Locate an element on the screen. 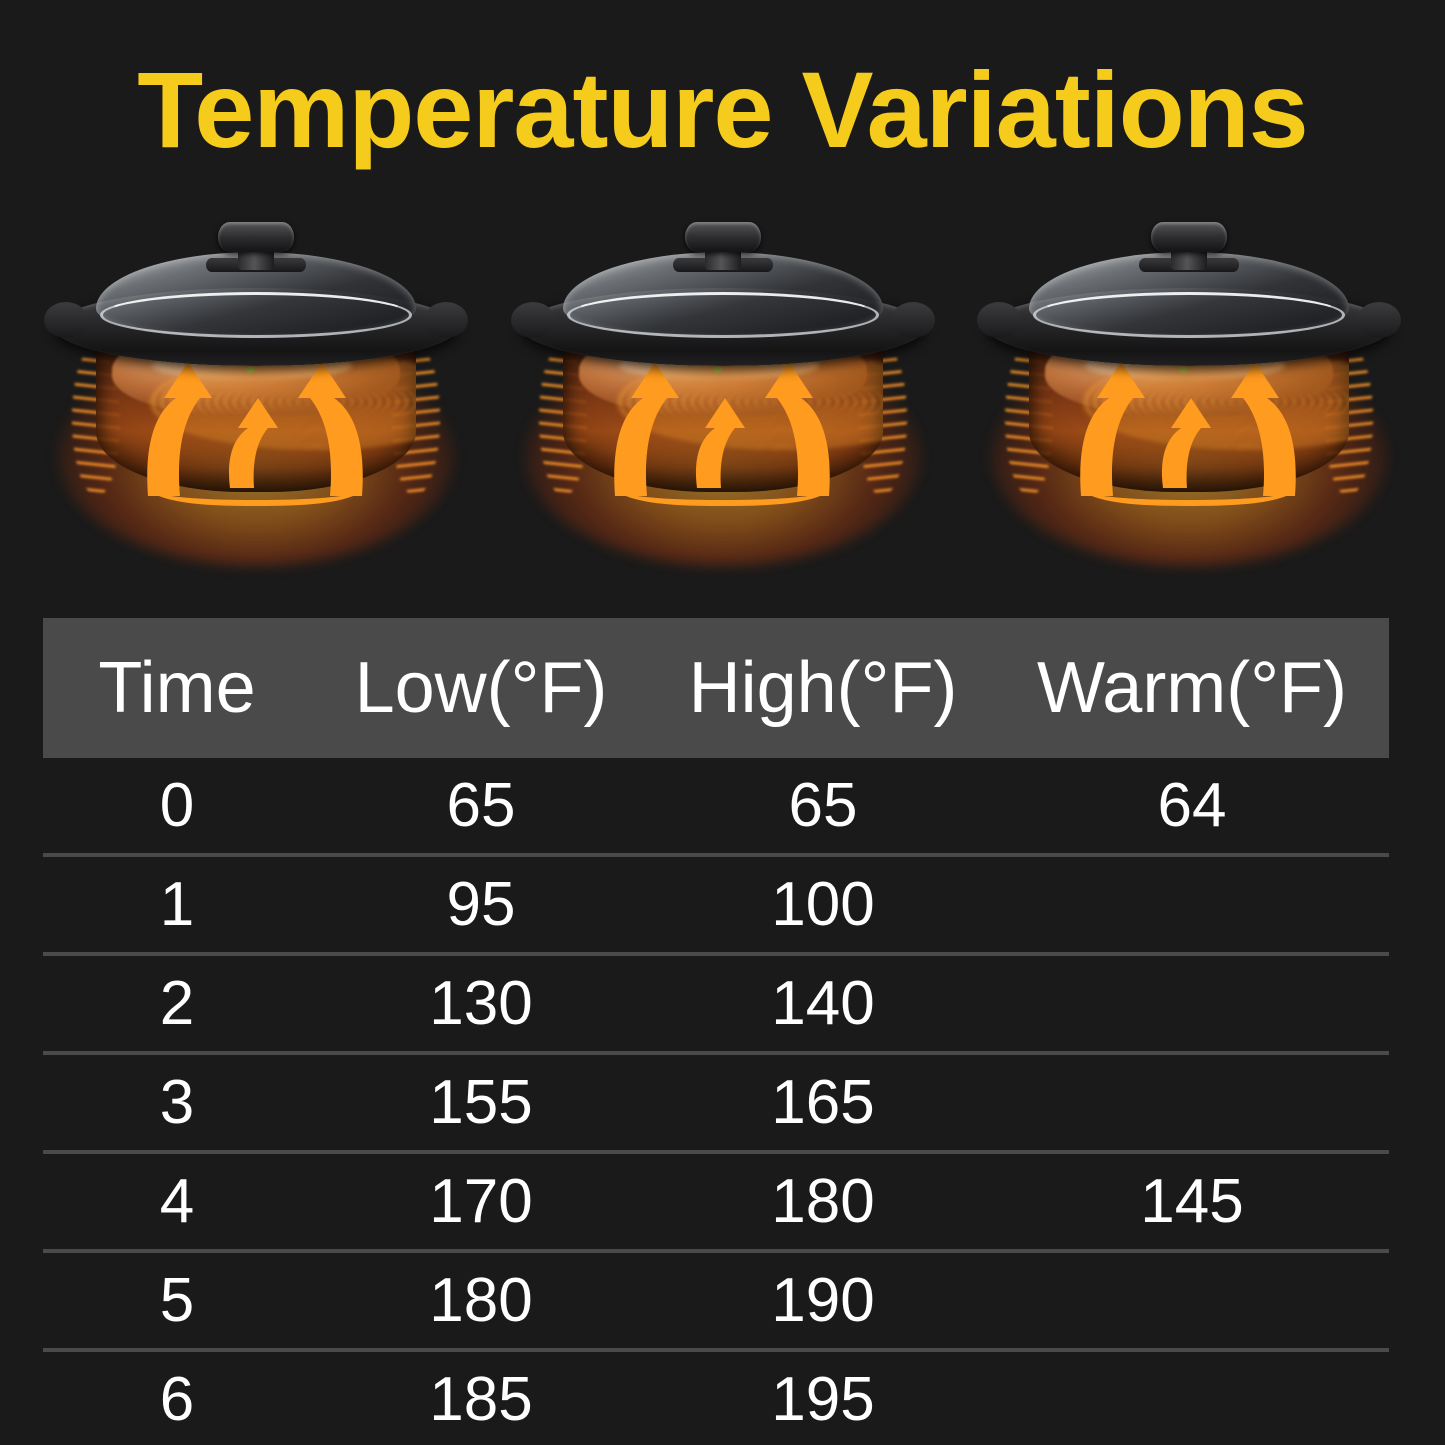 The height and width of the screenshot is (1445, 1445). page-title: Temperature Variations is located at coordinates (722, 109).